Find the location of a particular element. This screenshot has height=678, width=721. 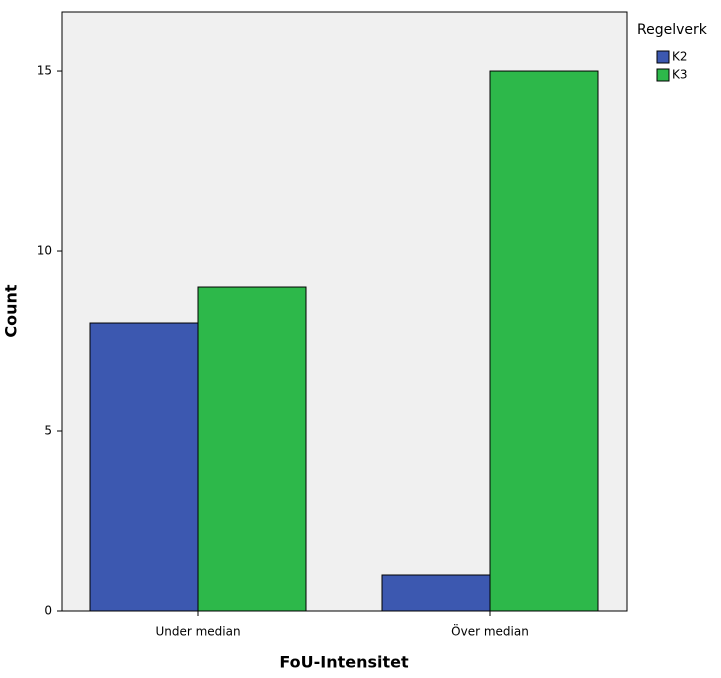

x-axis-label: FoU-Intensitet is located at coordinates (344, 662).